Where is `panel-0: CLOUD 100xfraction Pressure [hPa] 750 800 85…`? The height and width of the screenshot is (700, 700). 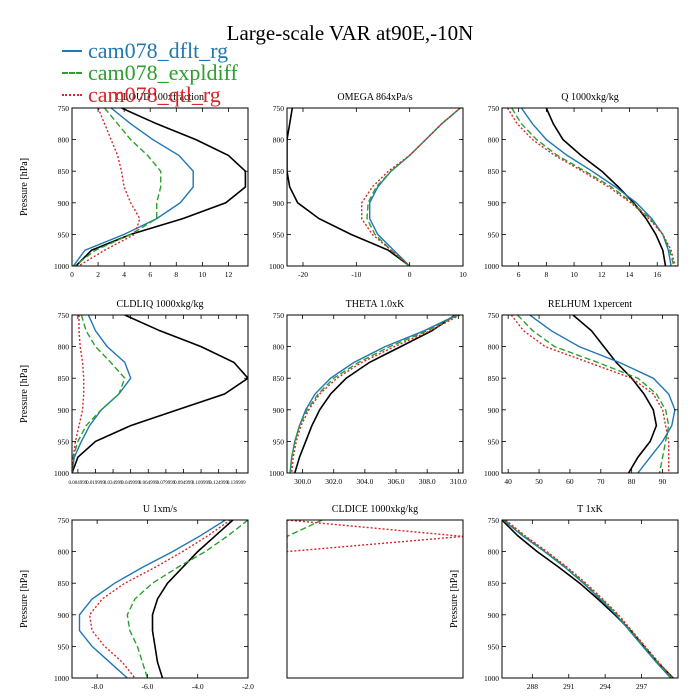 panel-0: CLOUD 100xfraction Pressure [hPa] 750 800 85… is located at coordinates (134, 185).